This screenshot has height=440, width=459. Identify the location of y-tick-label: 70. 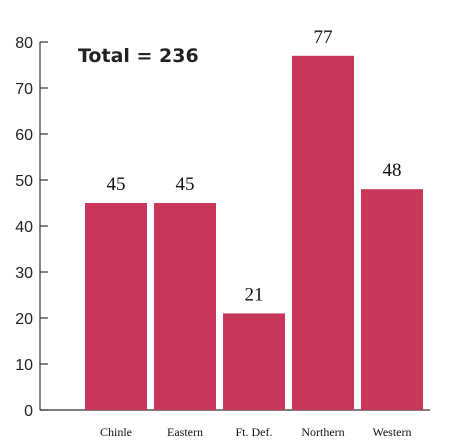
(24, 89).